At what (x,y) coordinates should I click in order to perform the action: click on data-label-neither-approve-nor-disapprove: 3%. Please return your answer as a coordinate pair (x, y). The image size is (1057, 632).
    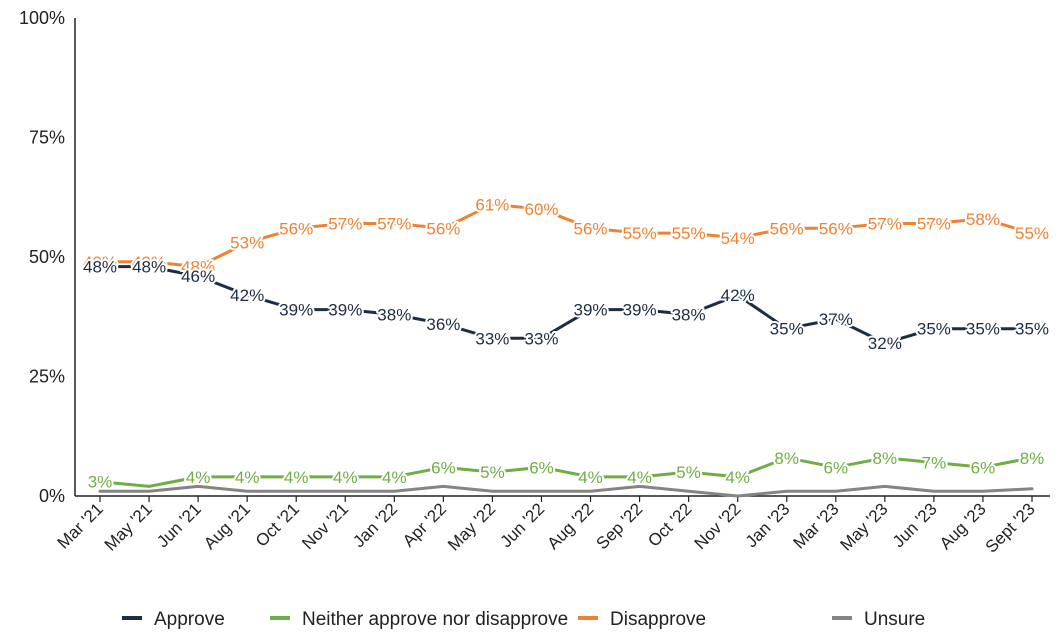
    Looking at the image, I should click on (100, 482).